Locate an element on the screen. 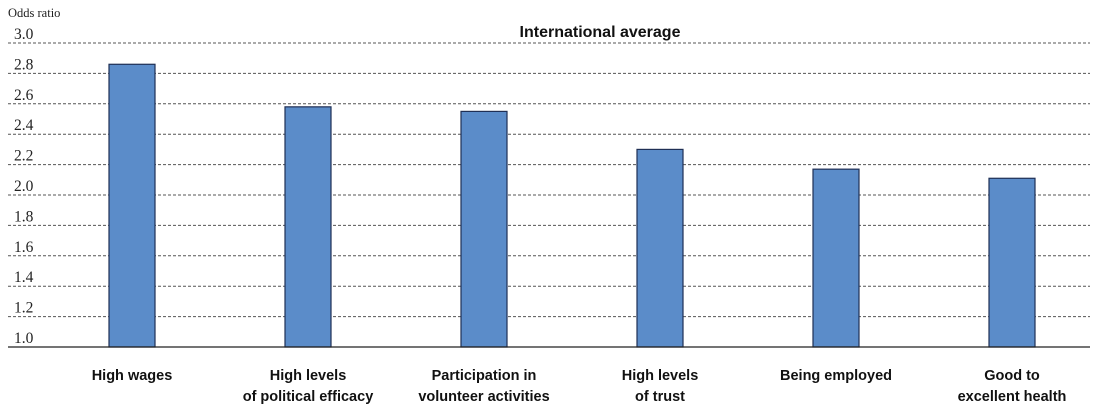 The height and width of the screenshot is (406, 1098). category-label: volunteer activities is located at coordinates (483, 397).